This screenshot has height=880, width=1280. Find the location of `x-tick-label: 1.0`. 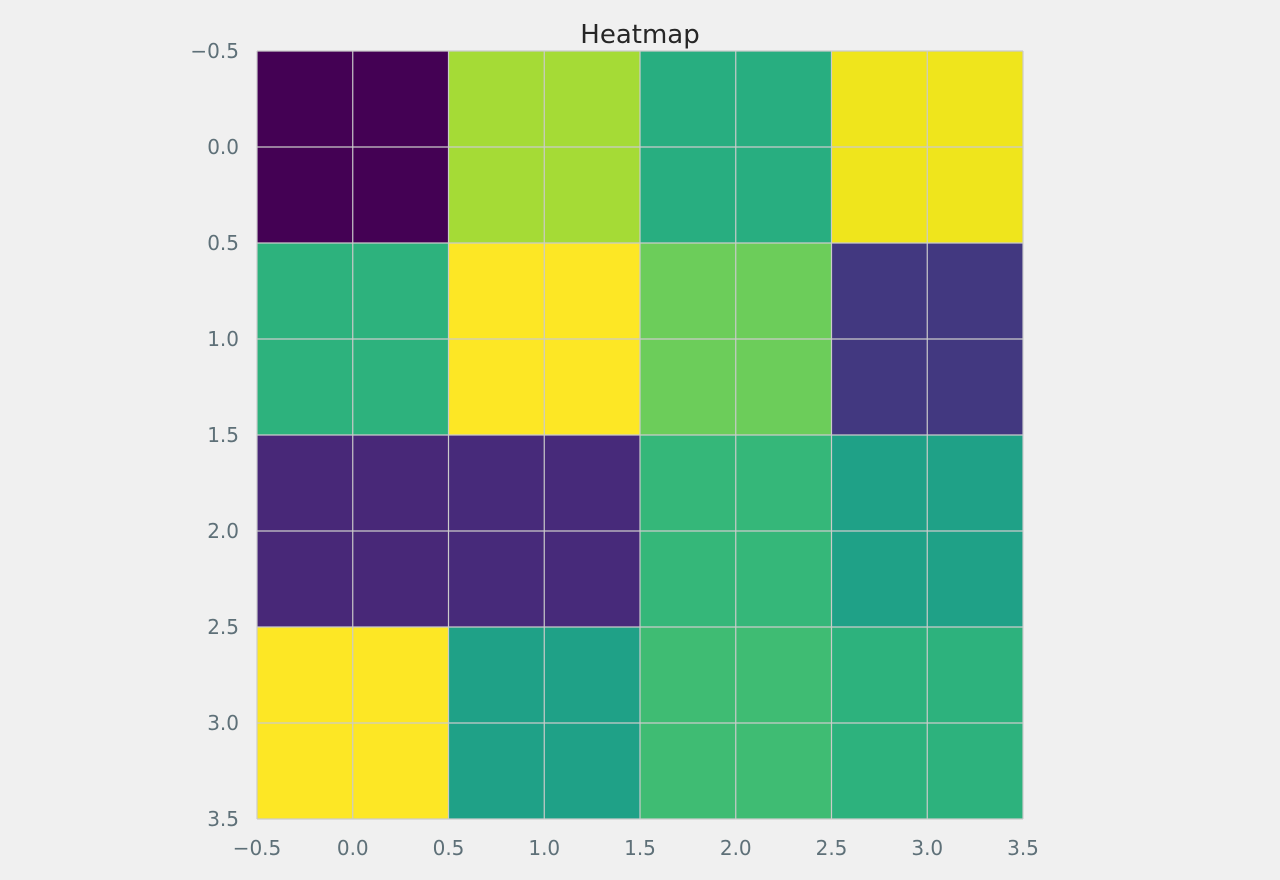

x-tick-label: 1.0 is located at coordinates (544, 848).